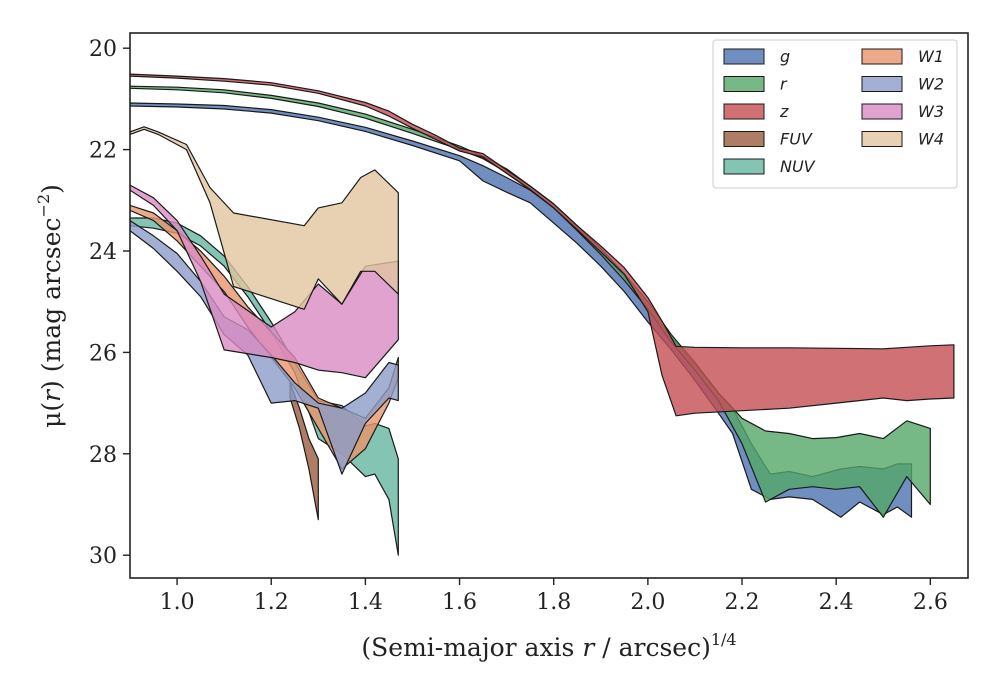 This screenshot has width=1000, height=700. What do you see at coordinates (931, 111) in the screenshot?
I see `legend-label-w3: W3` at bounding box center [931, 111].